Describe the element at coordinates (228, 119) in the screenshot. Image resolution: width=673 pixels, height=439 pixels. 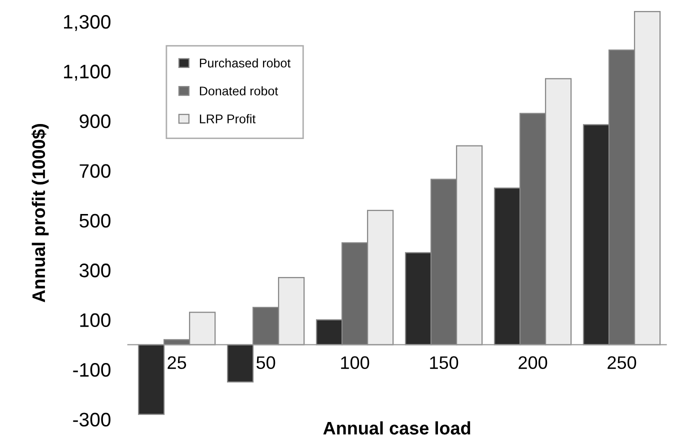
I see `legend-label: LRP Profit` at that location.